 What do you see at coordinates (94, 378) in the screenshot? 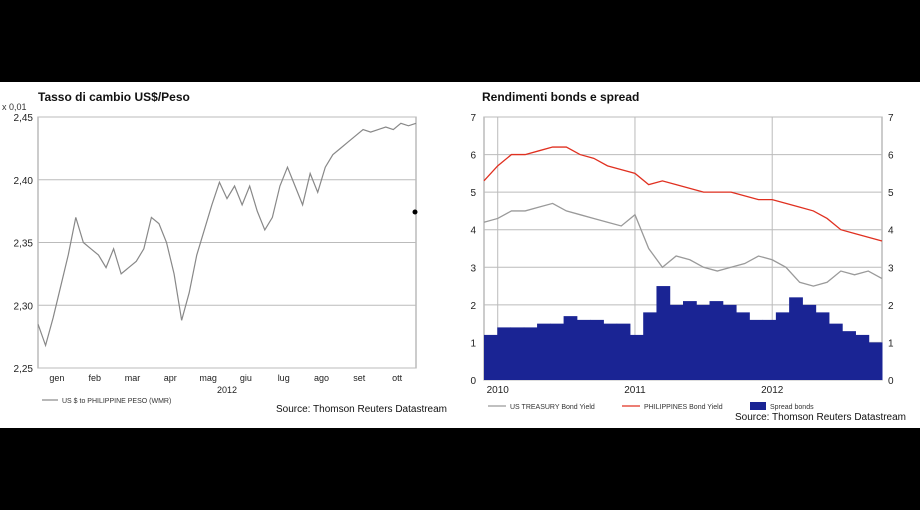
I see `left-xtick-label: feb` at bounding box center [94, 378].